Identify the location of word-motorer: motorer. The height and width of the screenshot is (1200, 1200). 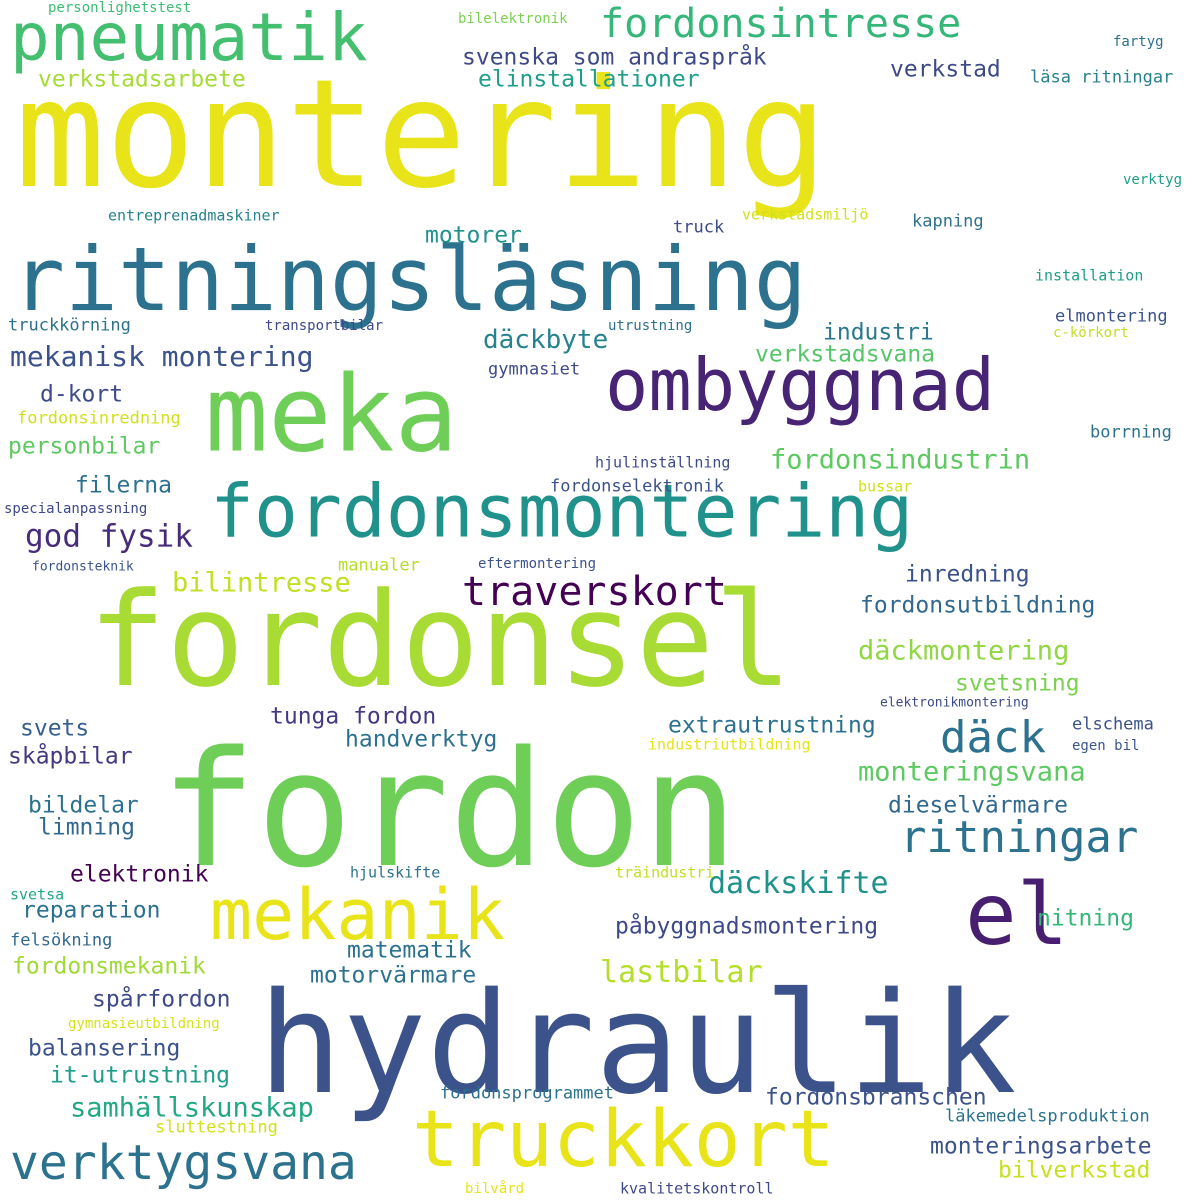
(473, 235).